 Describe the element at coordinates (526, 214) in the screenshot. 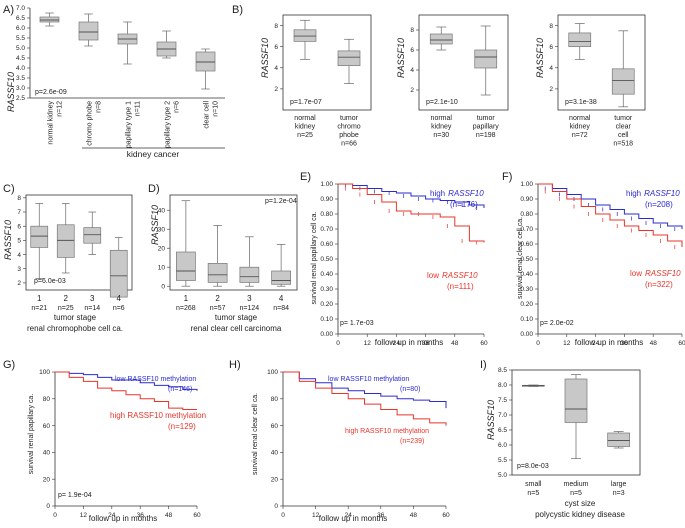

I see `panel-f-ytick-2: 0.80` at that location.